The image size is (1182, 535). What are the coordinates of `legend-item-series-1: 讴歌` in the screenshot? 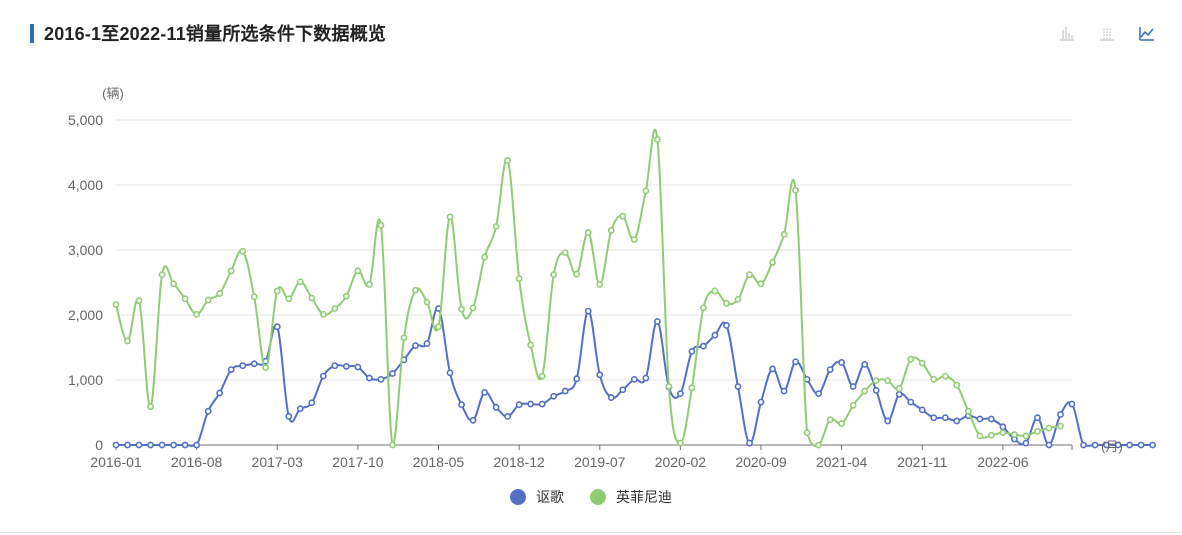 It's located at (537, 497).